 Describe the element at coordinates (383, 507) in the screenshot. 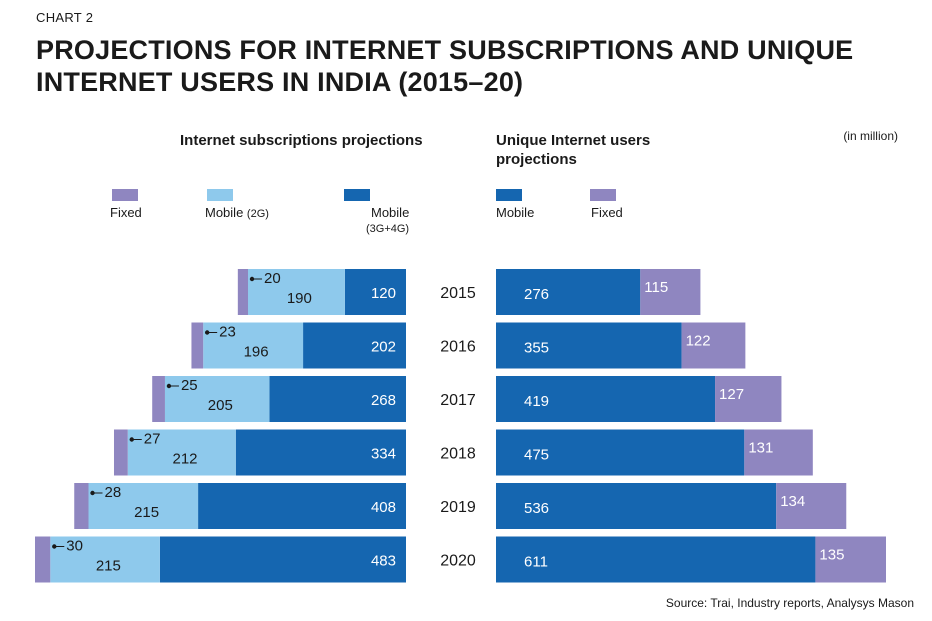

I see `label-mobile-3g4g-2019: 408` at that location.